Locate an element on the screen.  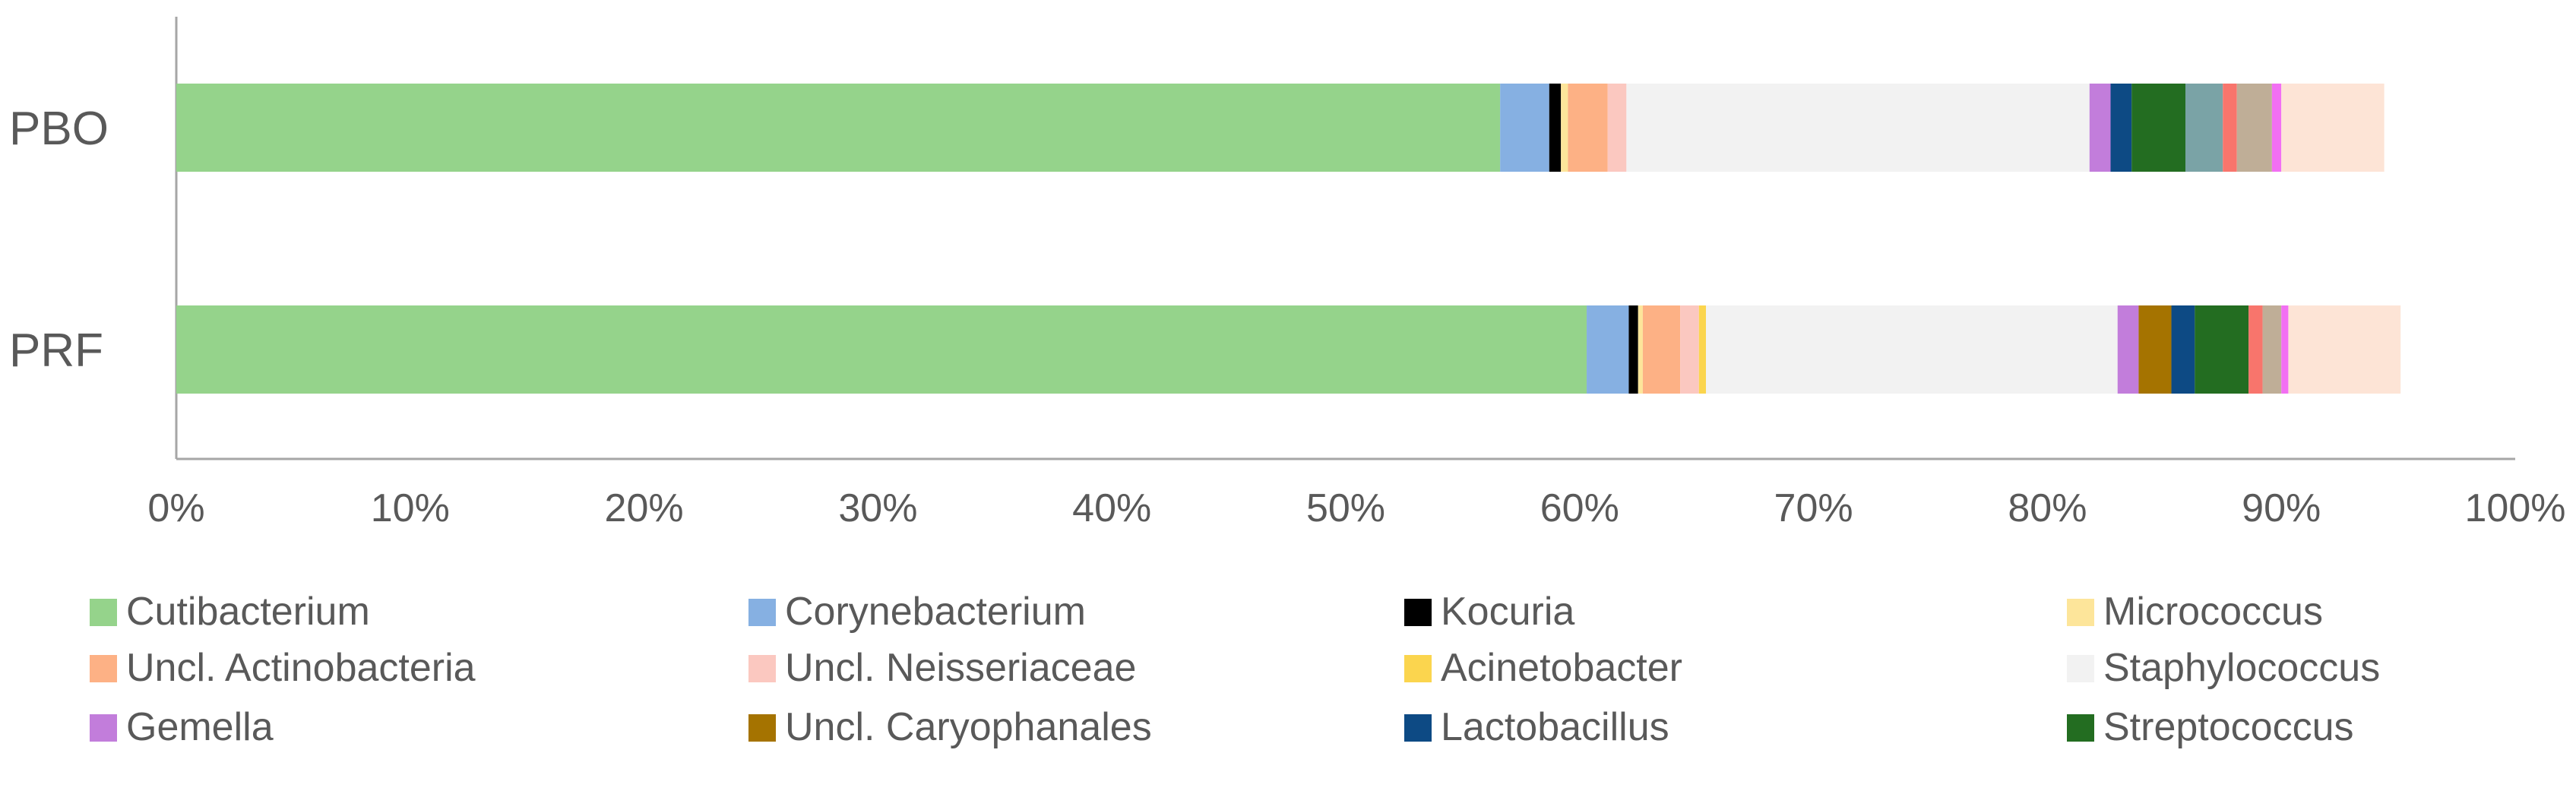
x-tick-label: 90% is located at coordinates (2281, 508).